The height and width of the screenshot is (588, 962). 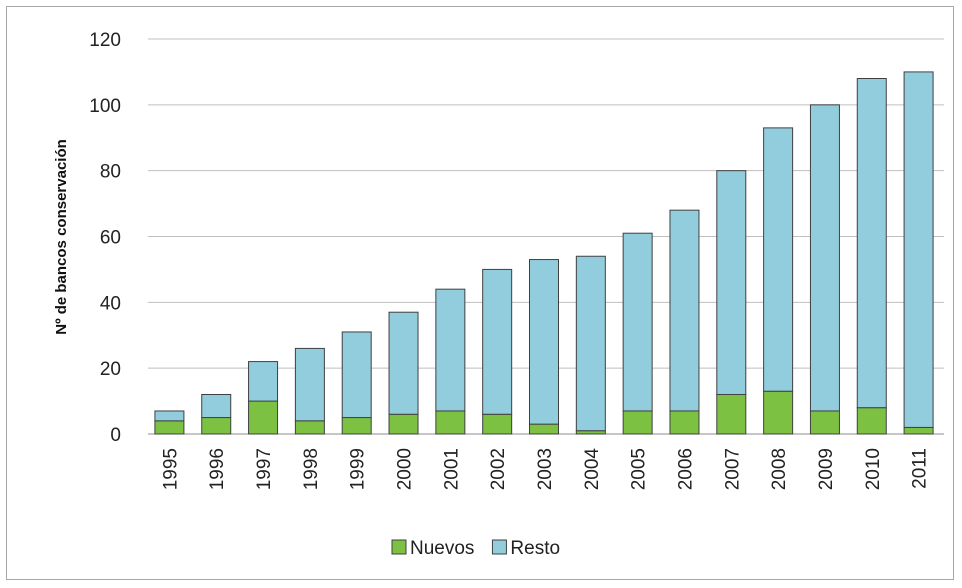 What do you see at coordinates (824, 258) in the screenshot?
I see `bar-resto-2009` at bounding box center [824, 258].